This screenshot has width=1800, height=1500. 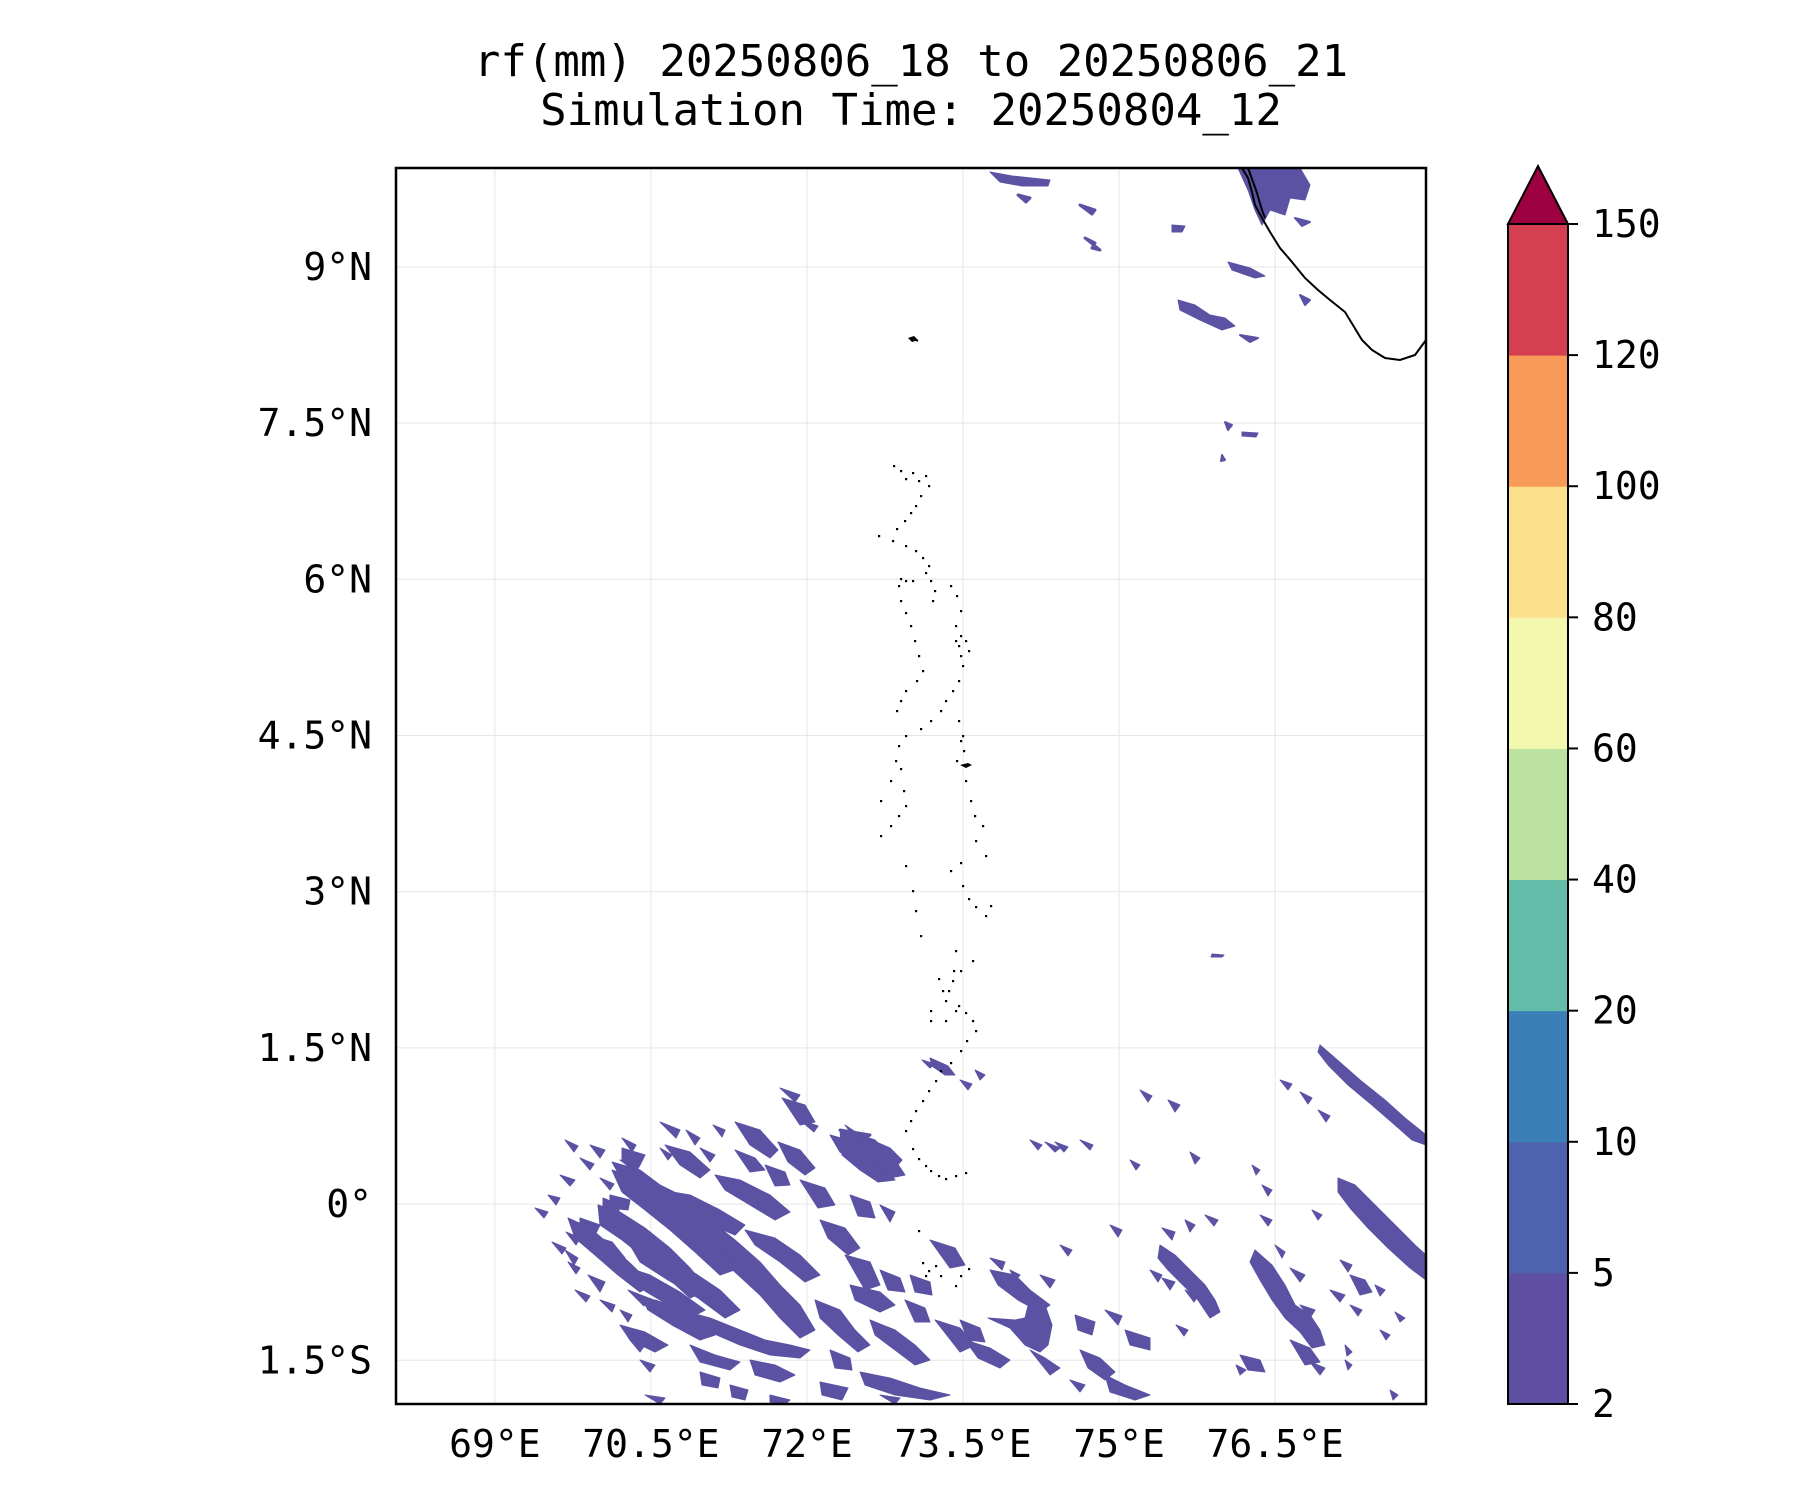 I want to click on india-coast-detail, so click(x=1256, y=193).